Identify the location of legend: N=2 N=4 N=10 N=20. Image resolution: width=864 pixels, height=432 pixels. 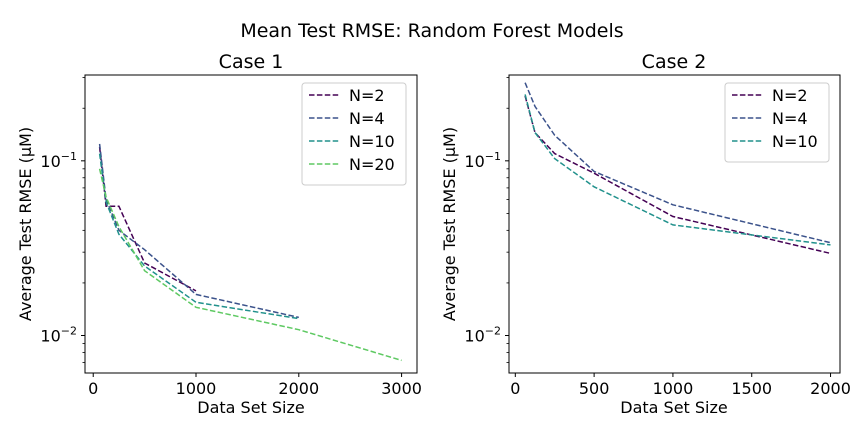
(354, 134).